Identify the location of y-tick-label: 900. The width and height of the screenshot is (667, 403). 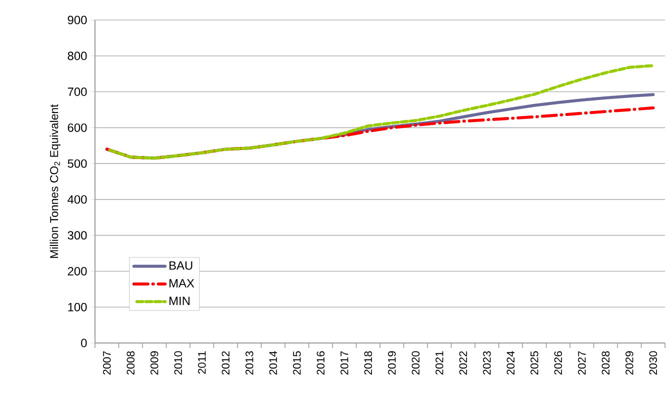
(77, 20).